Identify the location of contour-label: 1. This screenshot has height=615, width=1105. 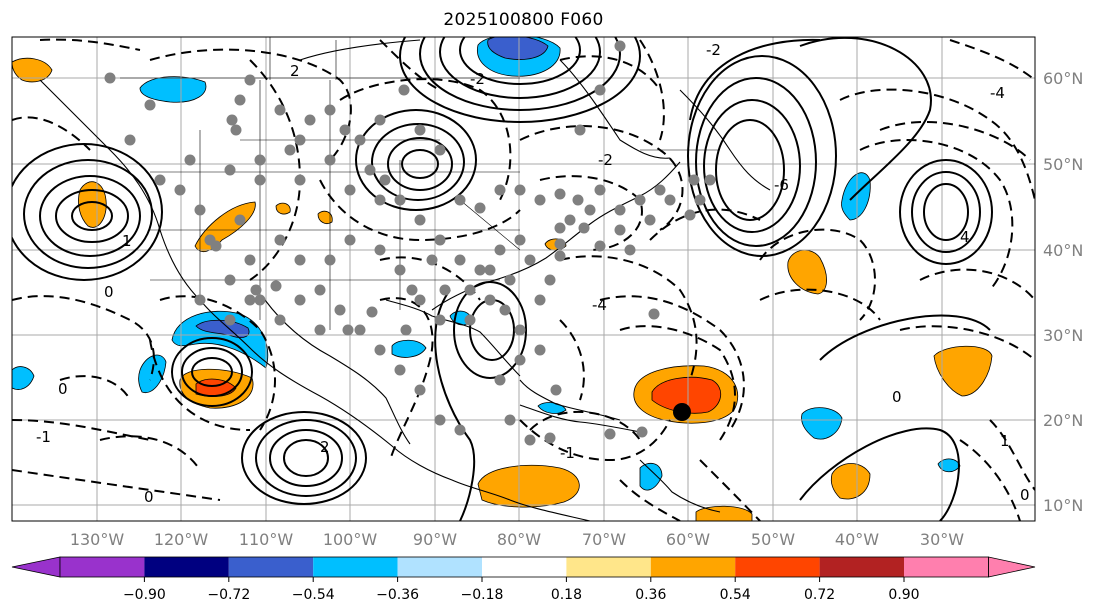
(1005, 441).